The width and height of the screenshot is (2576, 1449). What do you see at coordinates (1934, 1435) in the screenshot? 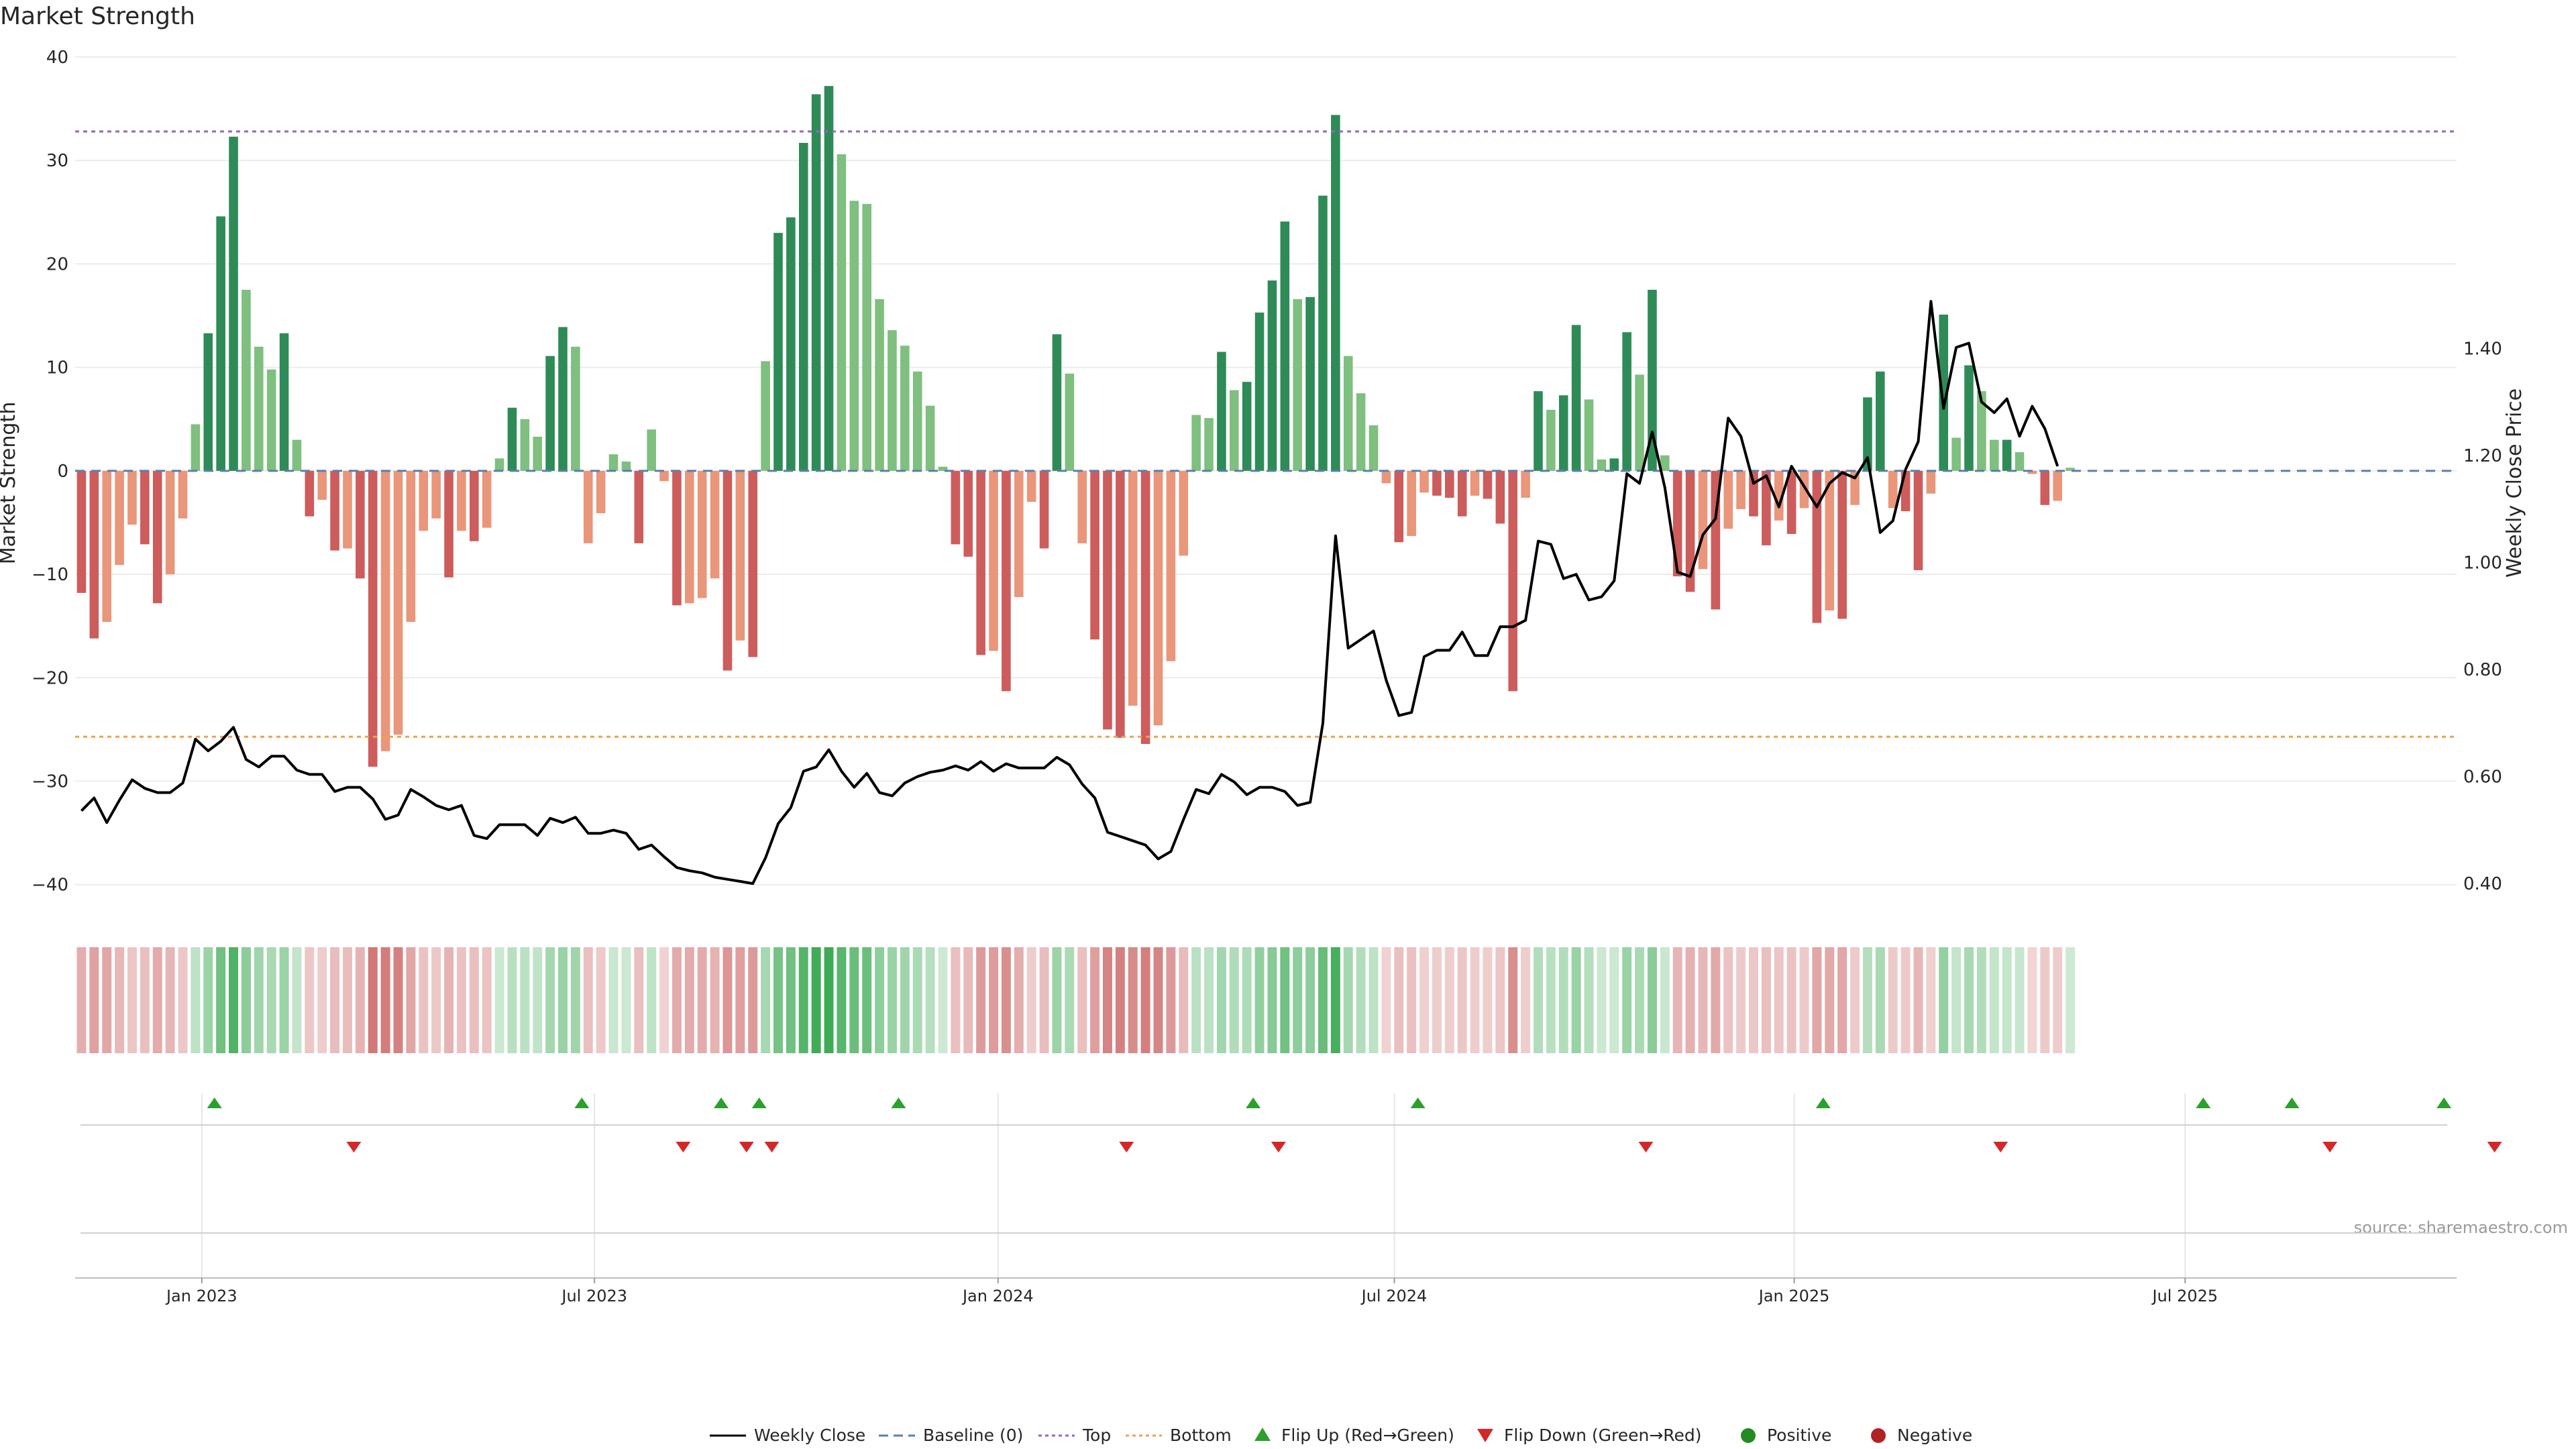
I see `legend-negative-label: Negative` at bounding box center [1934, 1435].